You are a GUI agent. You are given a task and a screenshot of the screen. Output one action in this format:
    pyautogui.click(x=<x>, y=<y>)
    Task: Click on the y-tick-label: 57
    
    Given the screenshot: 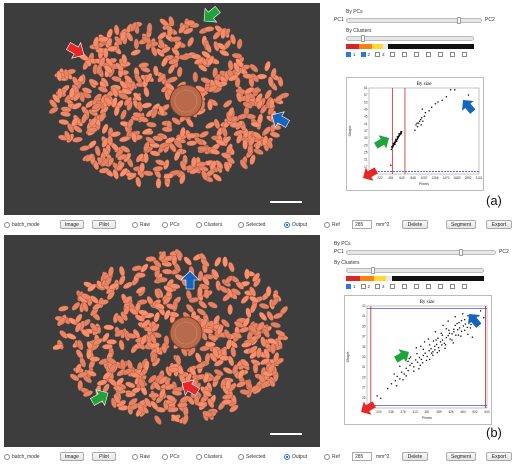 What is the action you would take?
    pyautogui.click(x=366, y=95)
    